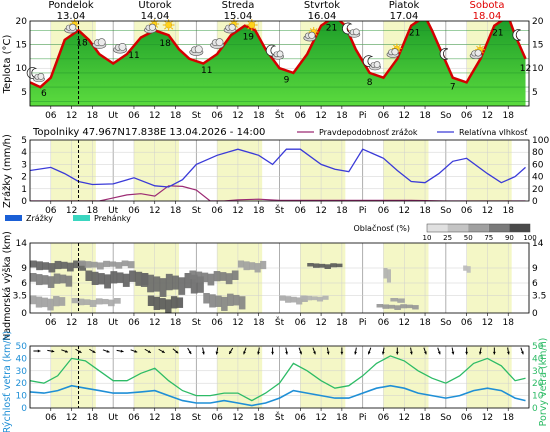  Describe the element at coordinates (22, 397) in the screenshot. I see `y-tick-label: 10` at that location.